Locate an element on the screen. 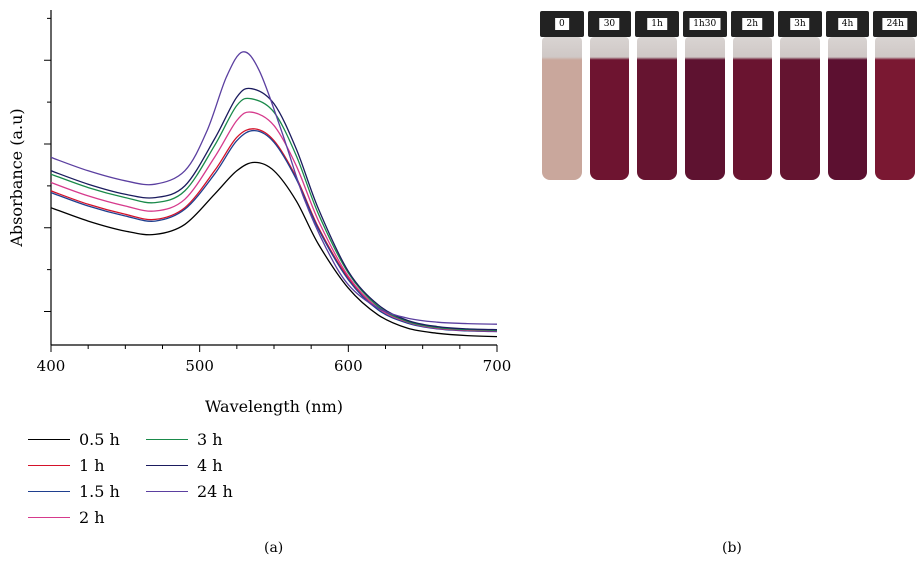  chart-legend: 0.5 h 1 h 1.5 h 2 h 3 h 4 h 24 h is located at coordinates (193, 480).